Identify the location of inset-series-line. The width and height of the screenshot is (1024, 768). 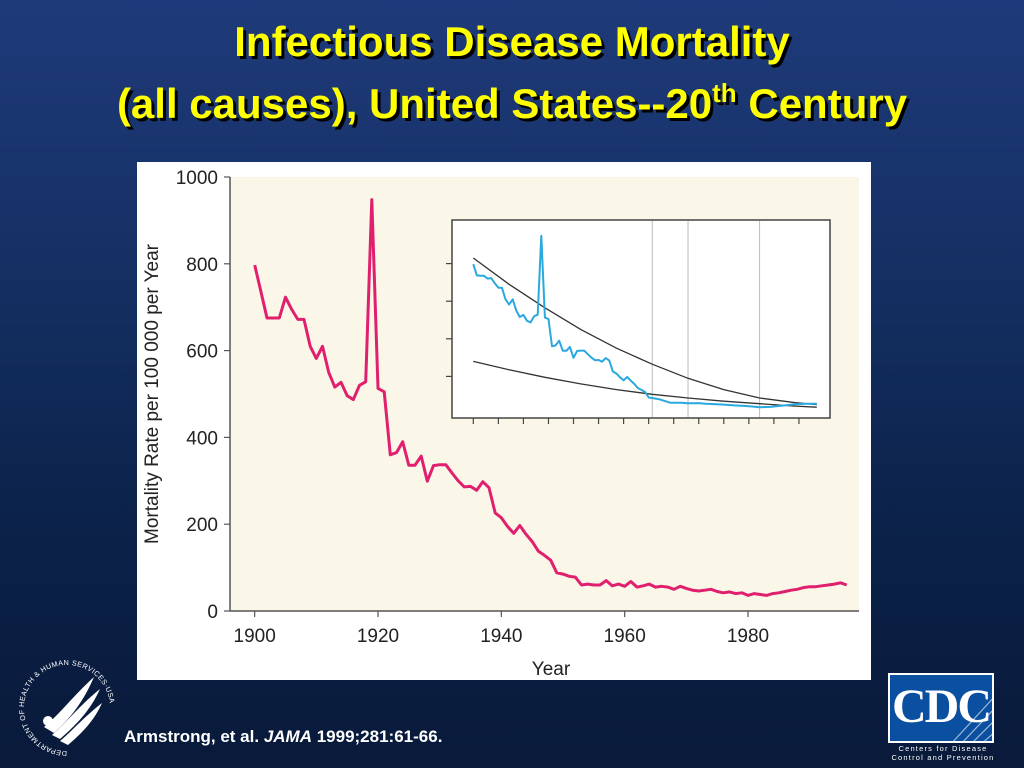
(644, 321).